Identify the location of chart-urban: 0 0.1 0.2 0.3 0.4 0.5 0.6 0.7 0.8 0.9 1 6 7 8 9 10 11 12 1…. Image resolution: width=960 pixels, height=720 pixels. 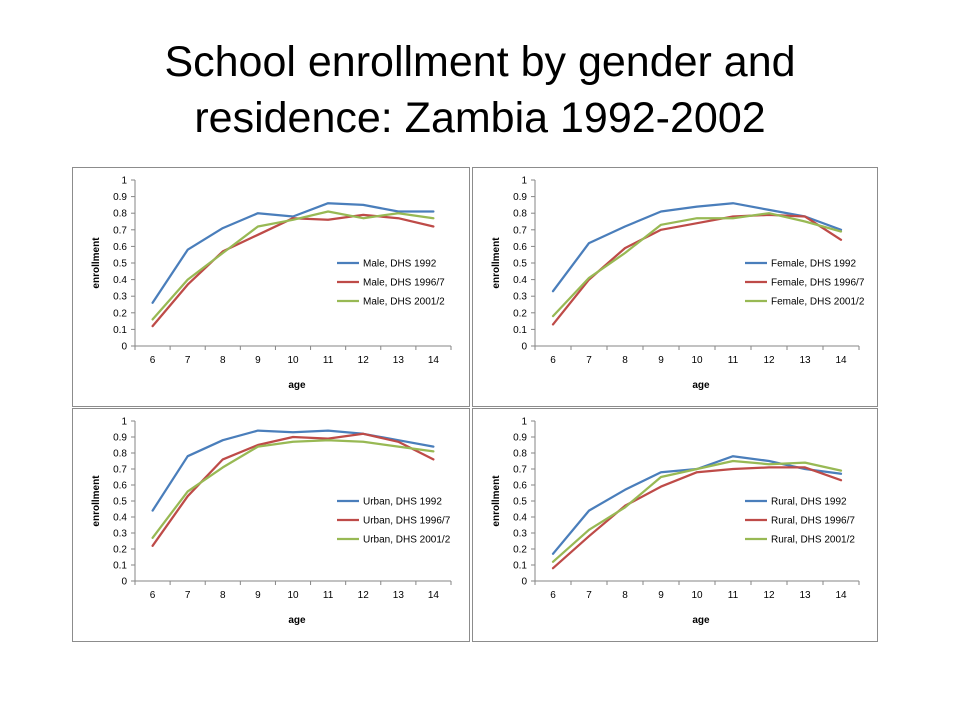
(271, 521).